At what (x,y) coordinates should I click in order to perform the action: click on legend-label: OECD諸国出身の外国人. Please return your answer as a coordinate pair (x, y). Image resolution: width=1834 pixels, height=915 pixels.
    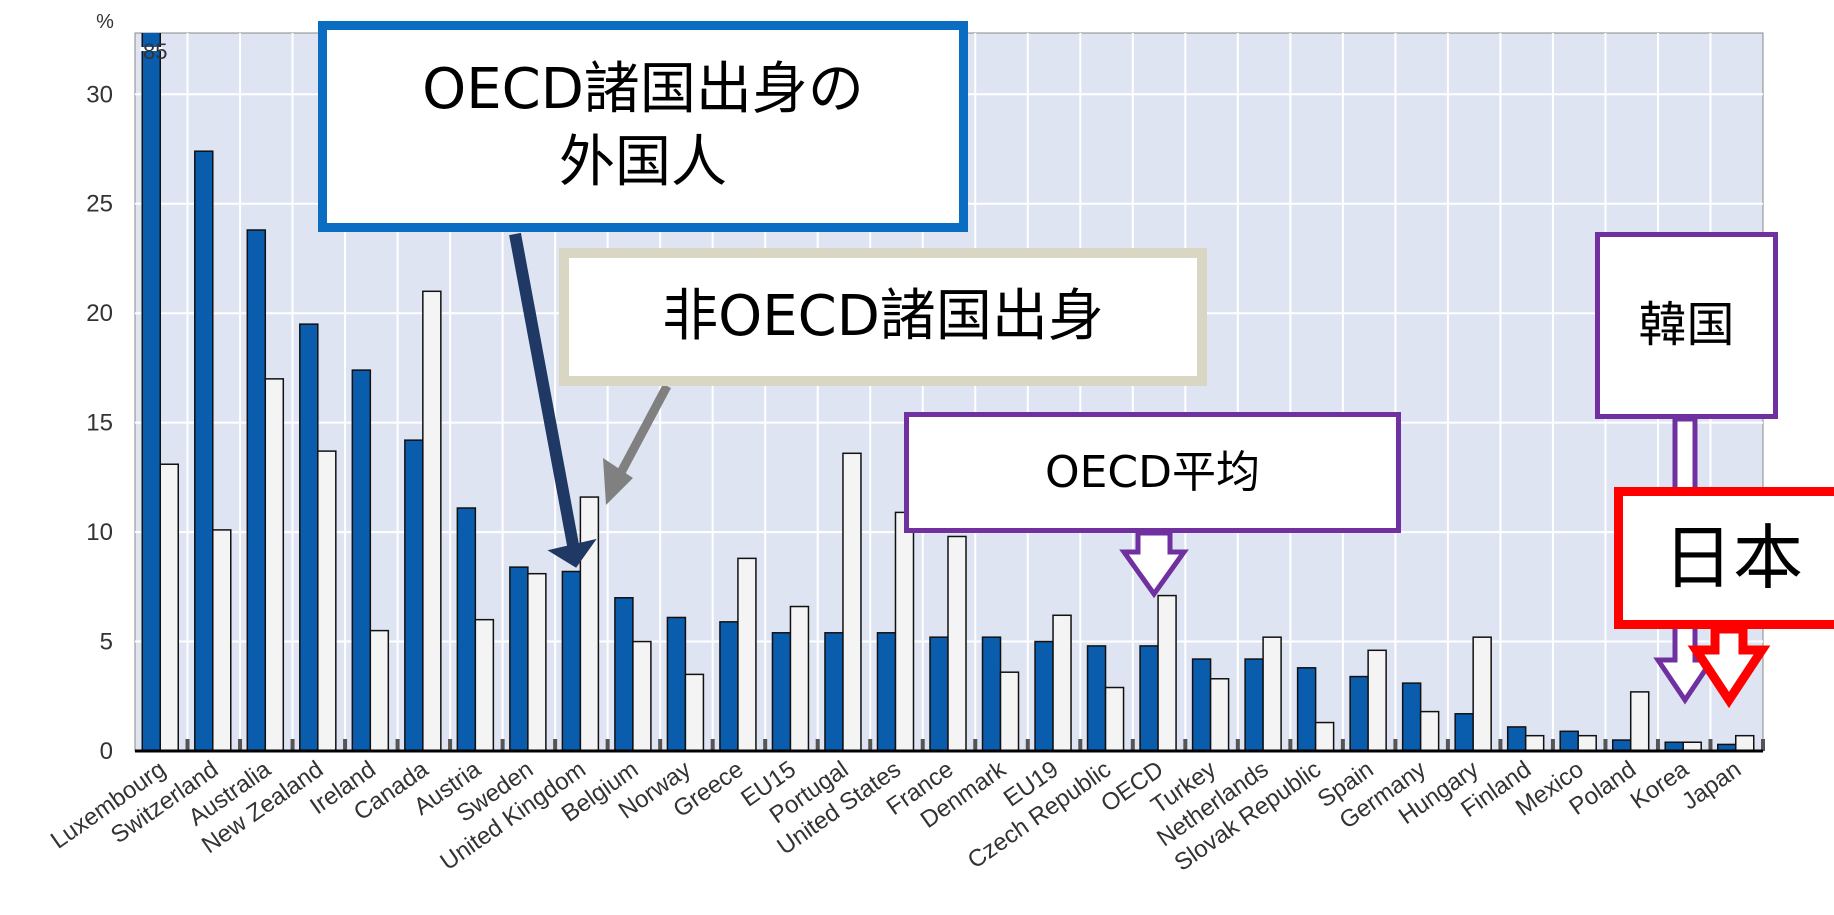
    Looking at the image, I should click on (643, 125).